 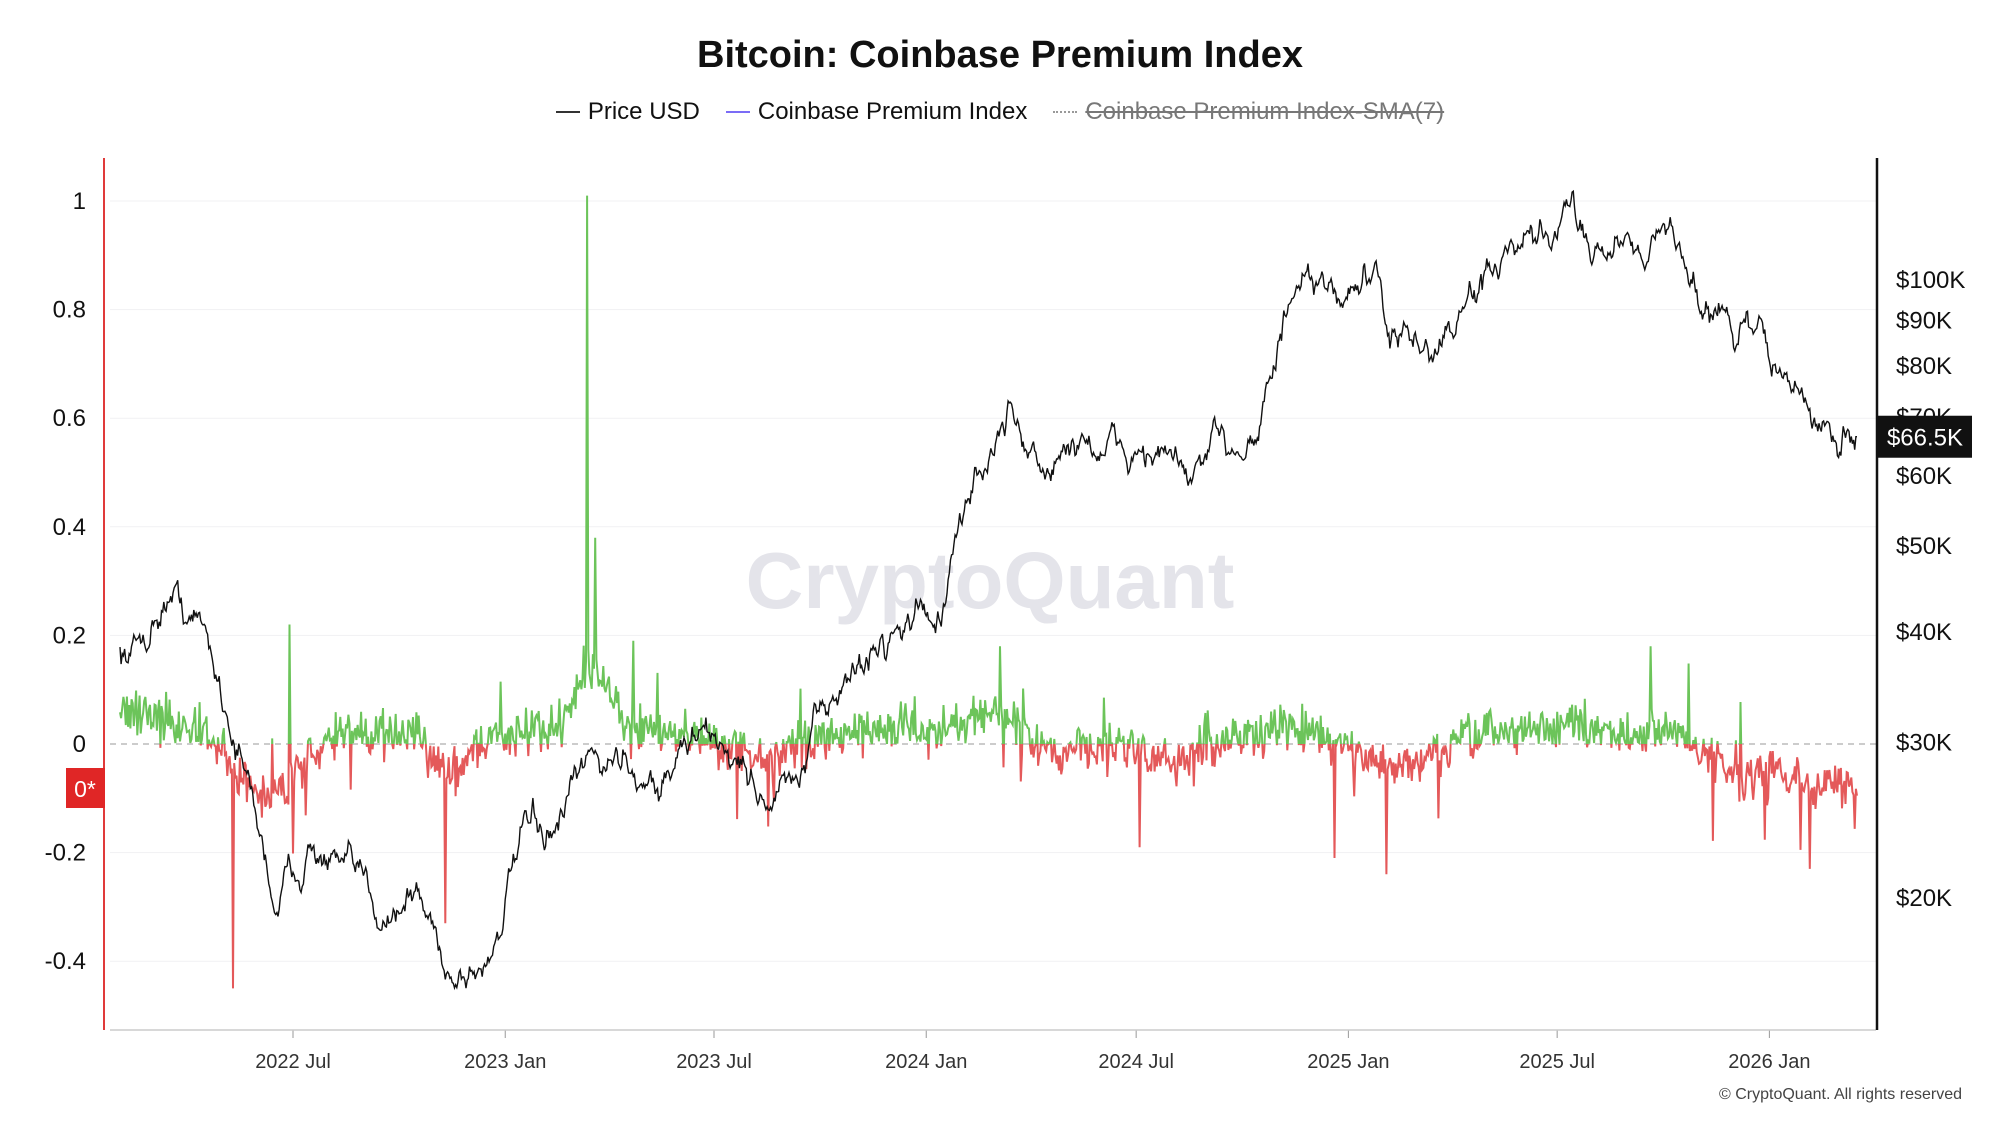 I want to click on right-tick-label: $80K, so click(x=1924, y=366).